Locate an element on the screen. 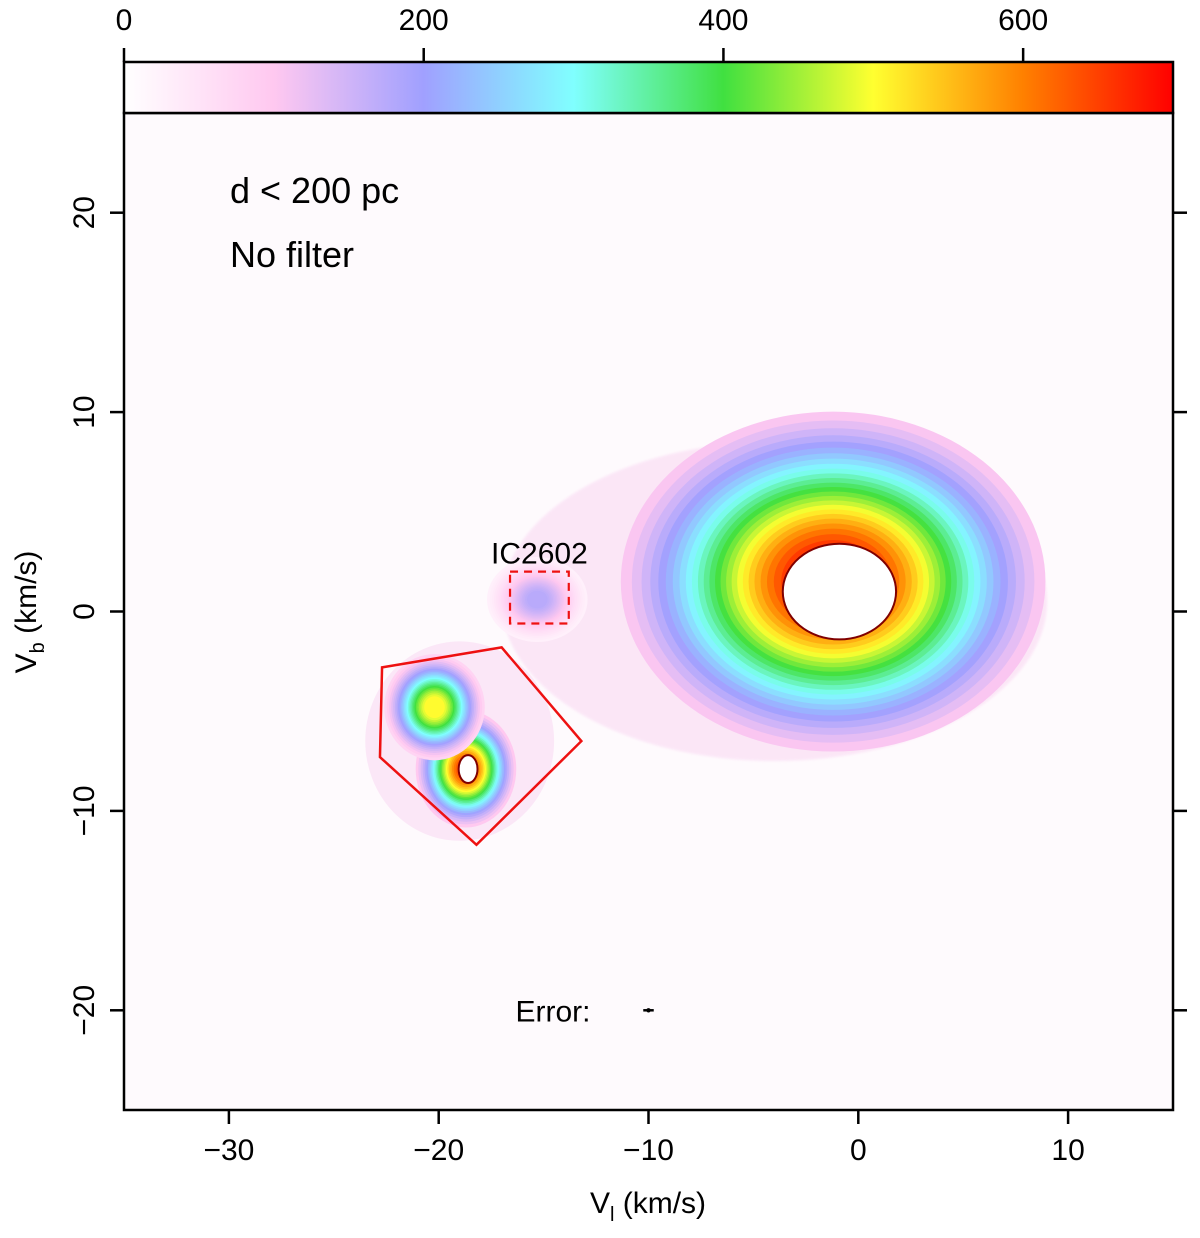  x-axis-ticks: −30 −20 −10 0 10 is located at coordinates (644, 1138).